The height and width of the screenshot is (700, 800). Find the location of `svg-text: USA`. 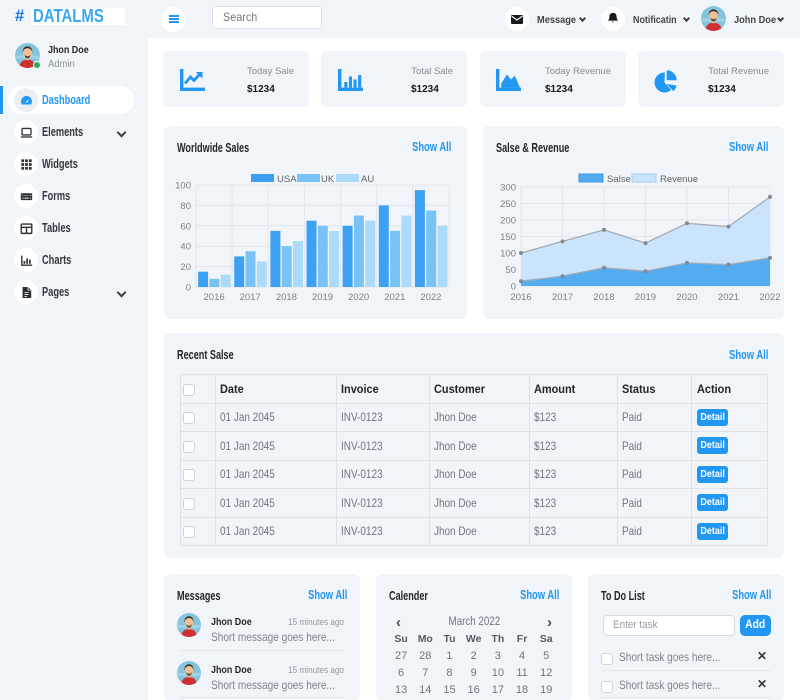

svg-text: USA is located at coordinates (287, 179).